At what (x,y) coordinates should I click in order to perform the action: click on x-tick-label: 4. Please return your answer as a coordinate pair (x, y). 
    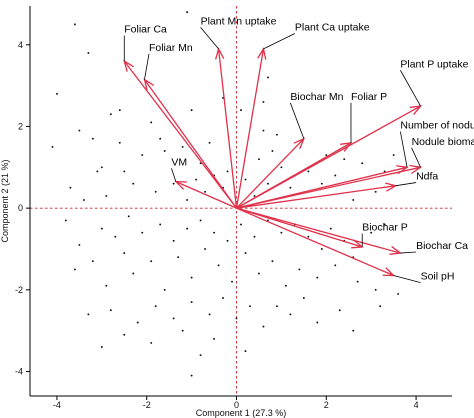
    Looking at the image, I should click on (416, 405).